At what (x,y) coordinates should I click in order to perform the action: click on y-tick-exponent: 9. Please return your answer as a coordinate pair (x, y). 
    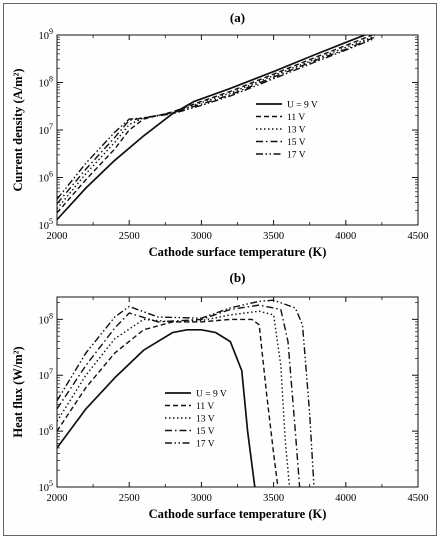
    Looking at the image, I should click on (51, 31).